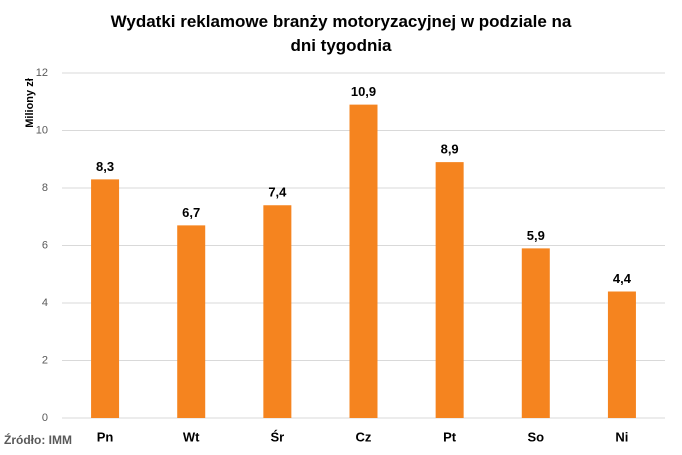  I want to click on value-label: 5,9, so click(536, 235).